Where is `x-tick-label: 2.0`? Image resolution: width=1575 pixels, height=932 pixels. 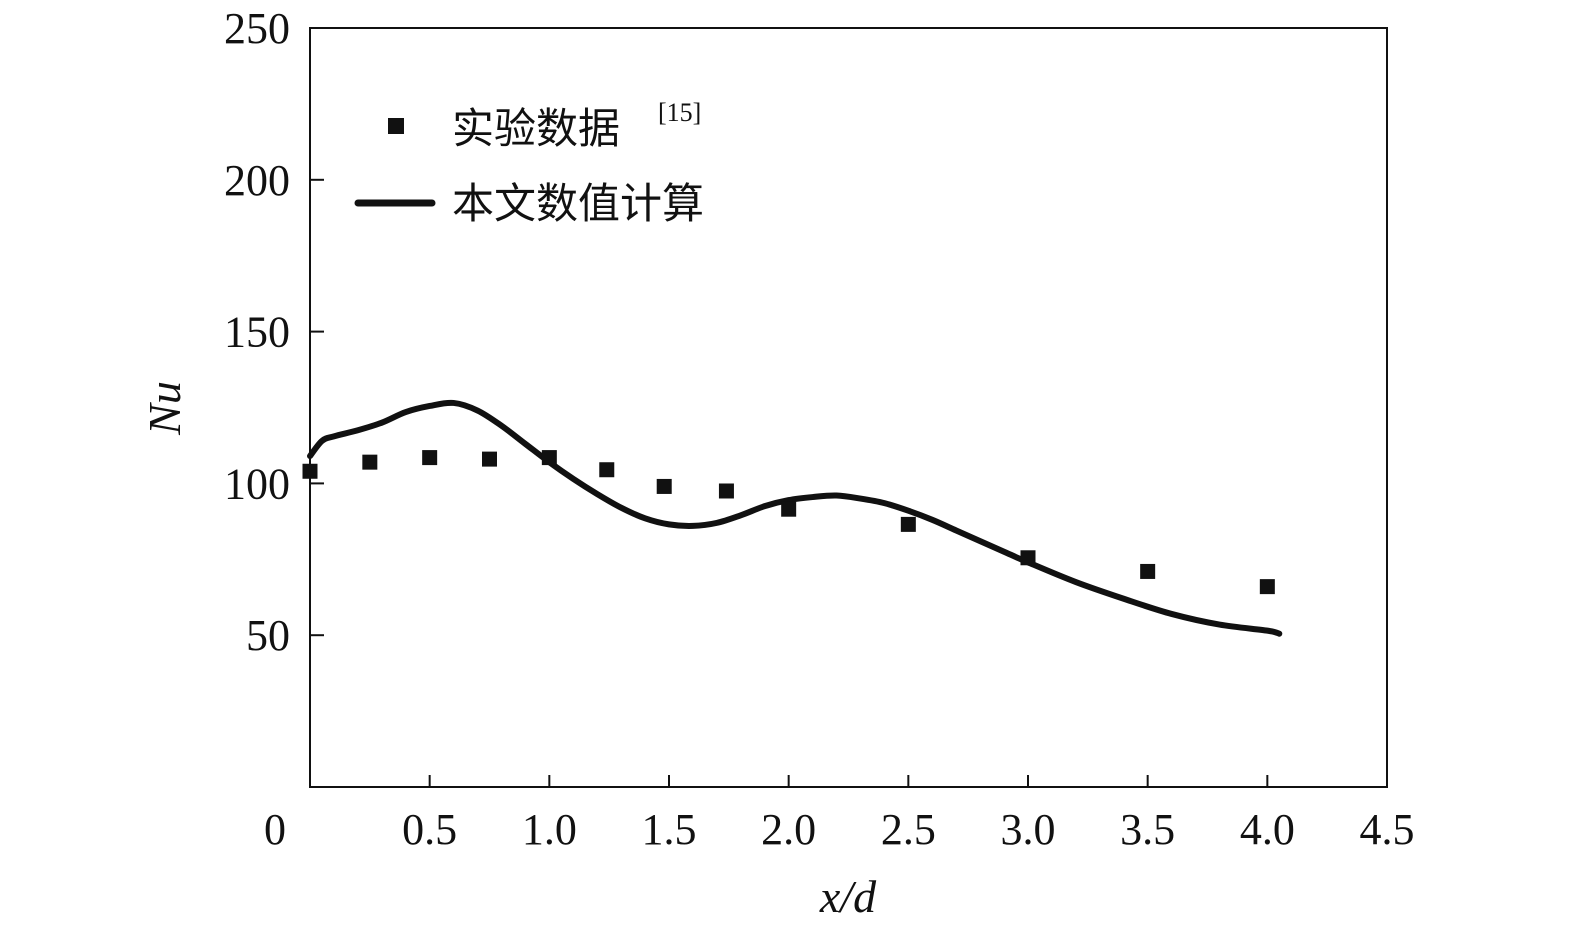 x-tick-label: 2.0 is located at coordinates (788, 829).